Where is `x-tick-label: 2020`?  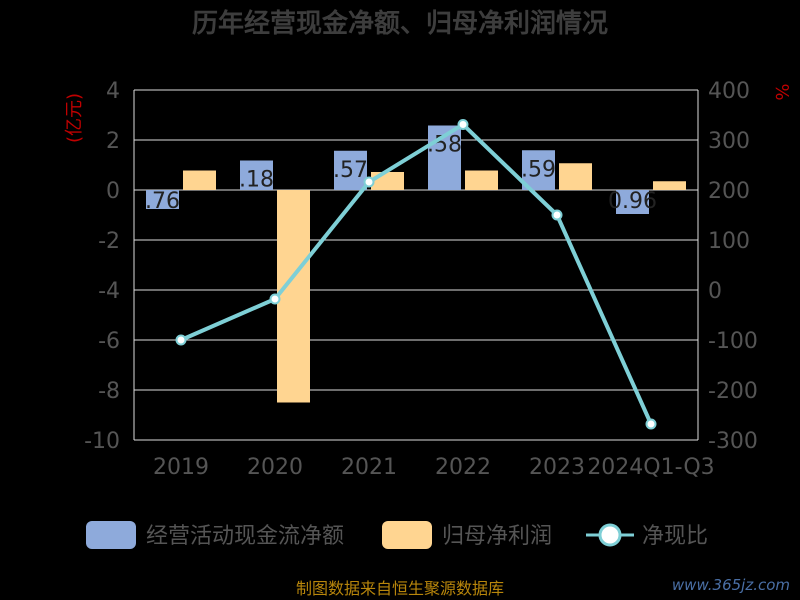
x-tick-label: 2020 is located at coordinates (275, 467).